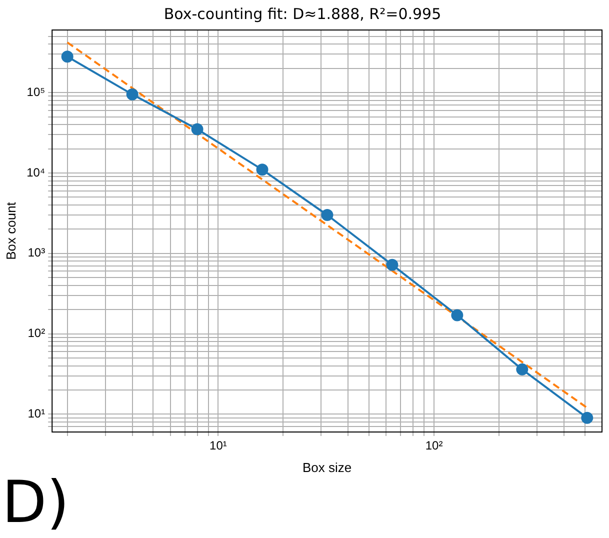 The height and width of the screenshot is (538, 609). I want to click on y-axis-title: Box count, so click(10, 231).